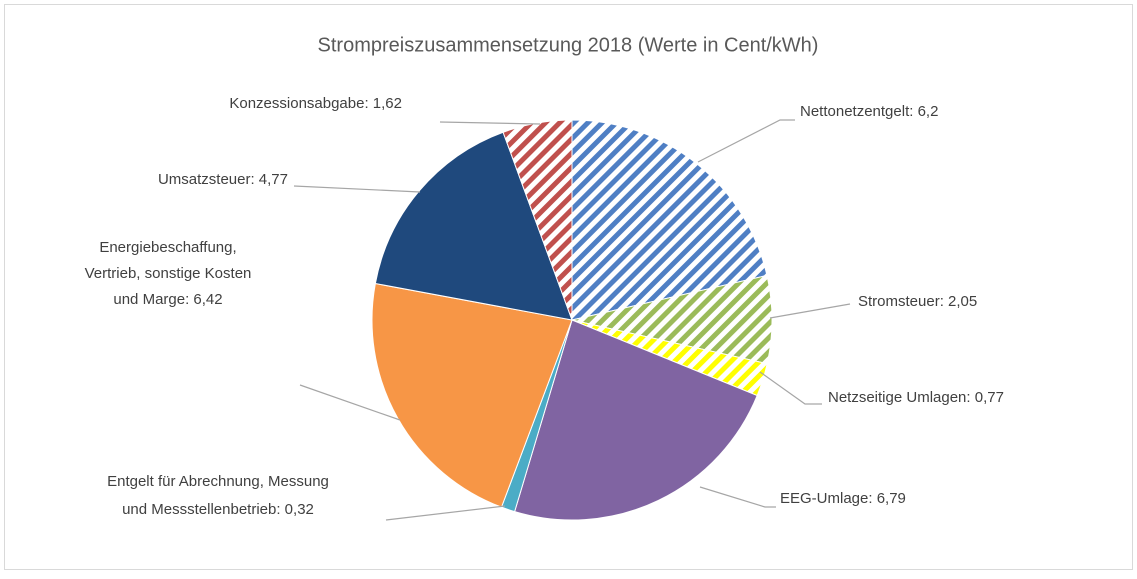 This screenshot has height=579, width=1137. I want to click on data-label: Energiebeschaffung,, so click(167, 247).